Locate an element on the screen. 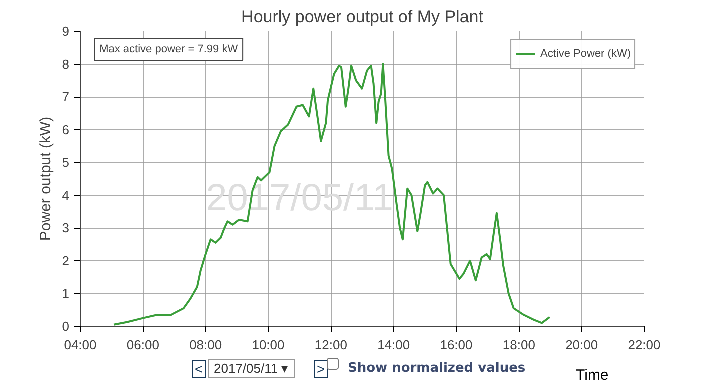  x-tick-label: 12:00 is located at coordinates (331, 345).